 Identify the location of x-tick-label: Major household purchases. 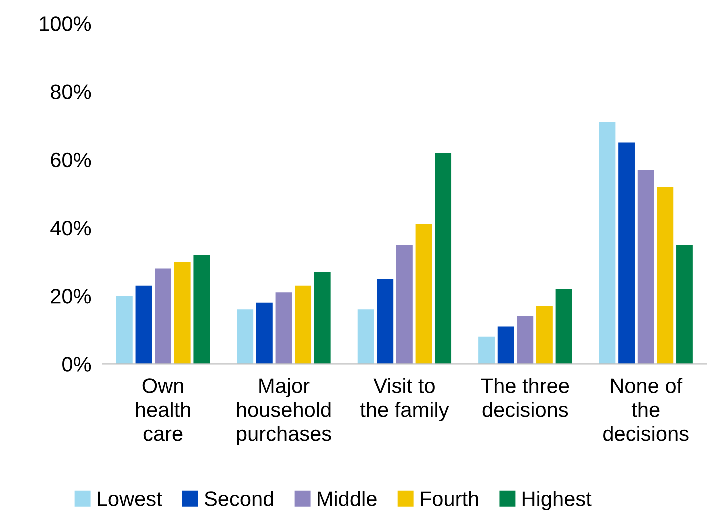
(284, 412).